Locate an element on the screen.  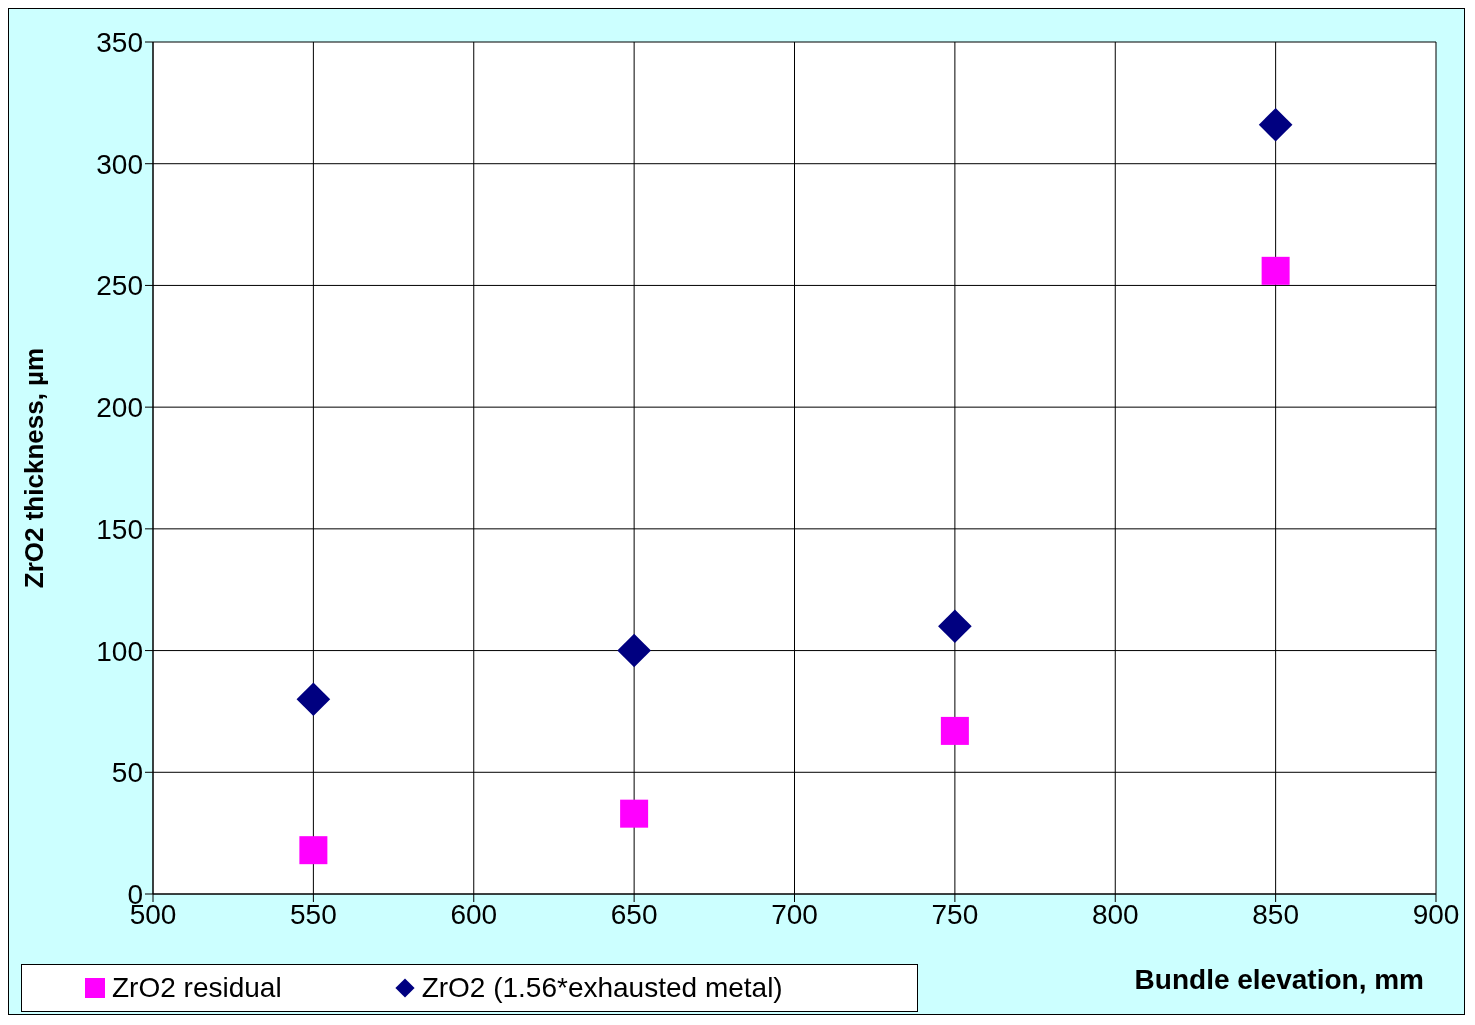
y-tick-label: 150 is located at coordinates (119, 529).